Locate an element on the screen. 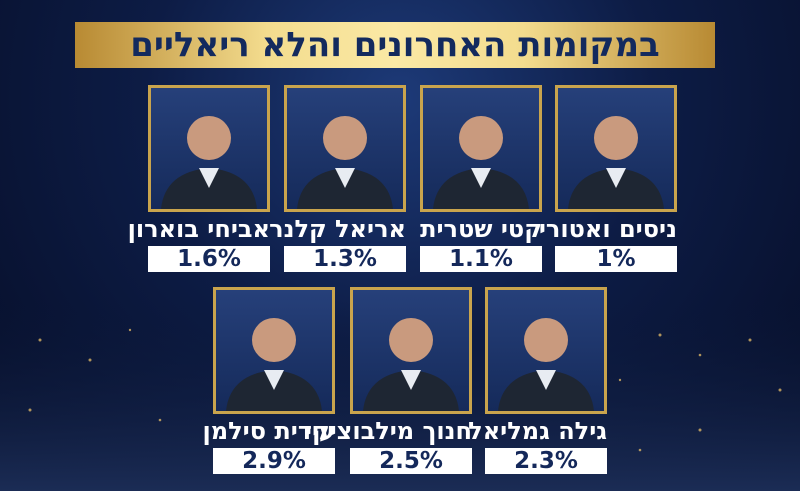 Image resolution: width=800 pixels, height=491 pixels. candidate-card: ניסים ואטורי 1% is located at coordinates (607, 178).